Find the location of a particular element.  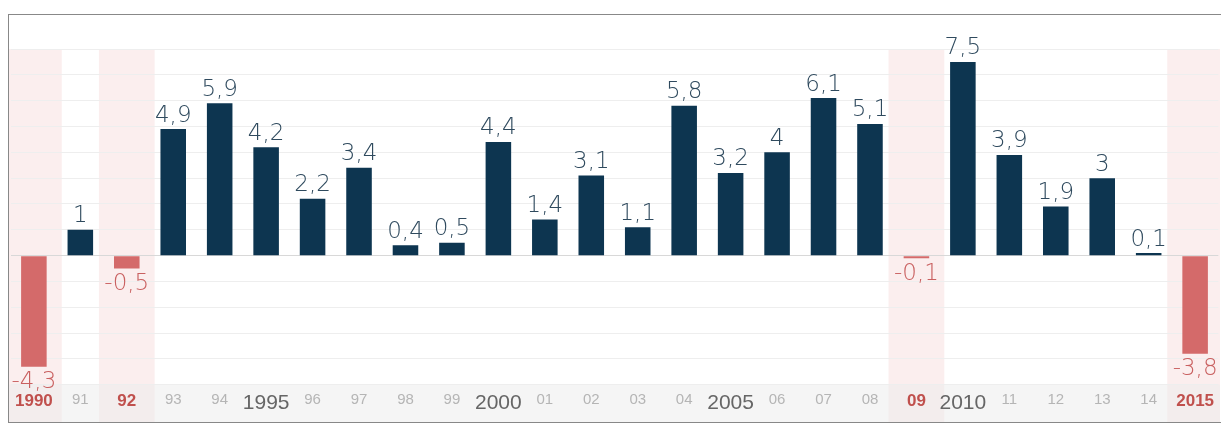

x-tick-label: 98 is located at coordinates (405, 398).